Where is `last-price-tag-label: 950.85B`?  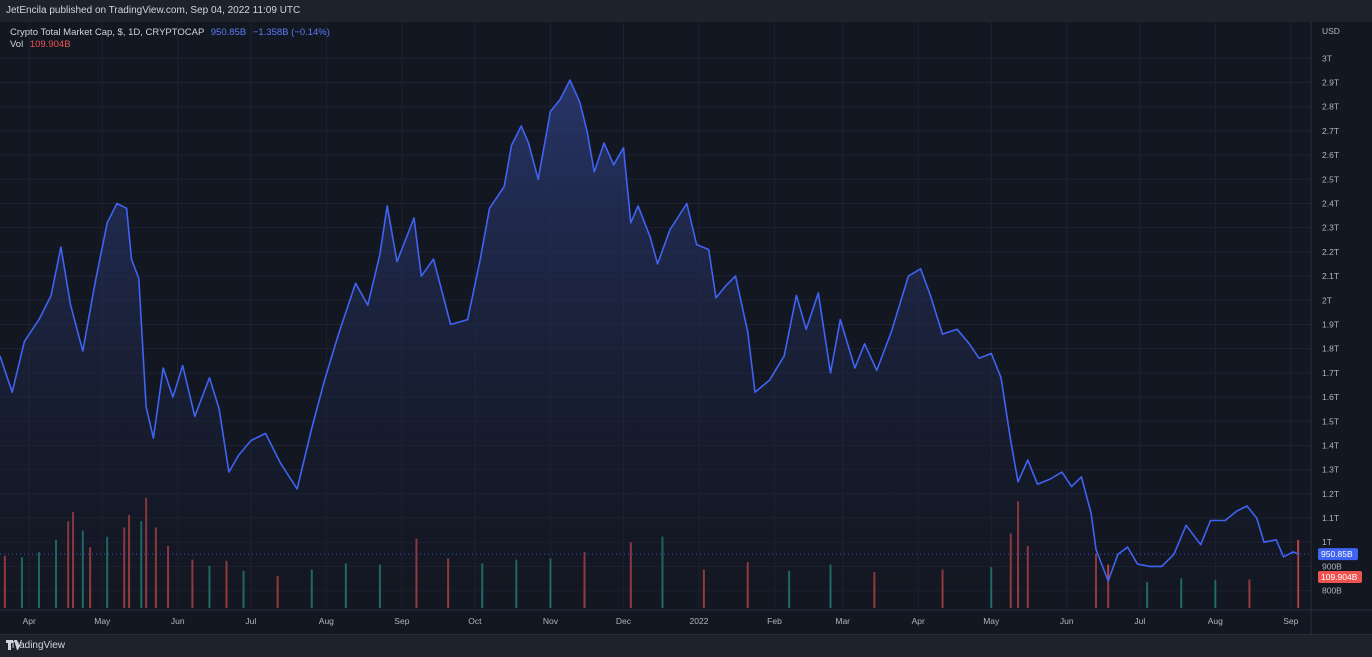 last-price-tag-label: 950.85B is located at coordinates (1337, 554).